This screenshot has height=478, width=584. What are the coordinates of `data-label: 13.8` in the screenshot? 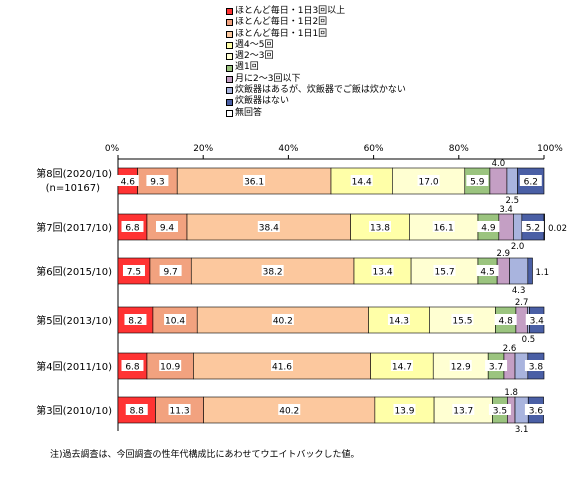 It's located at (380, 229).